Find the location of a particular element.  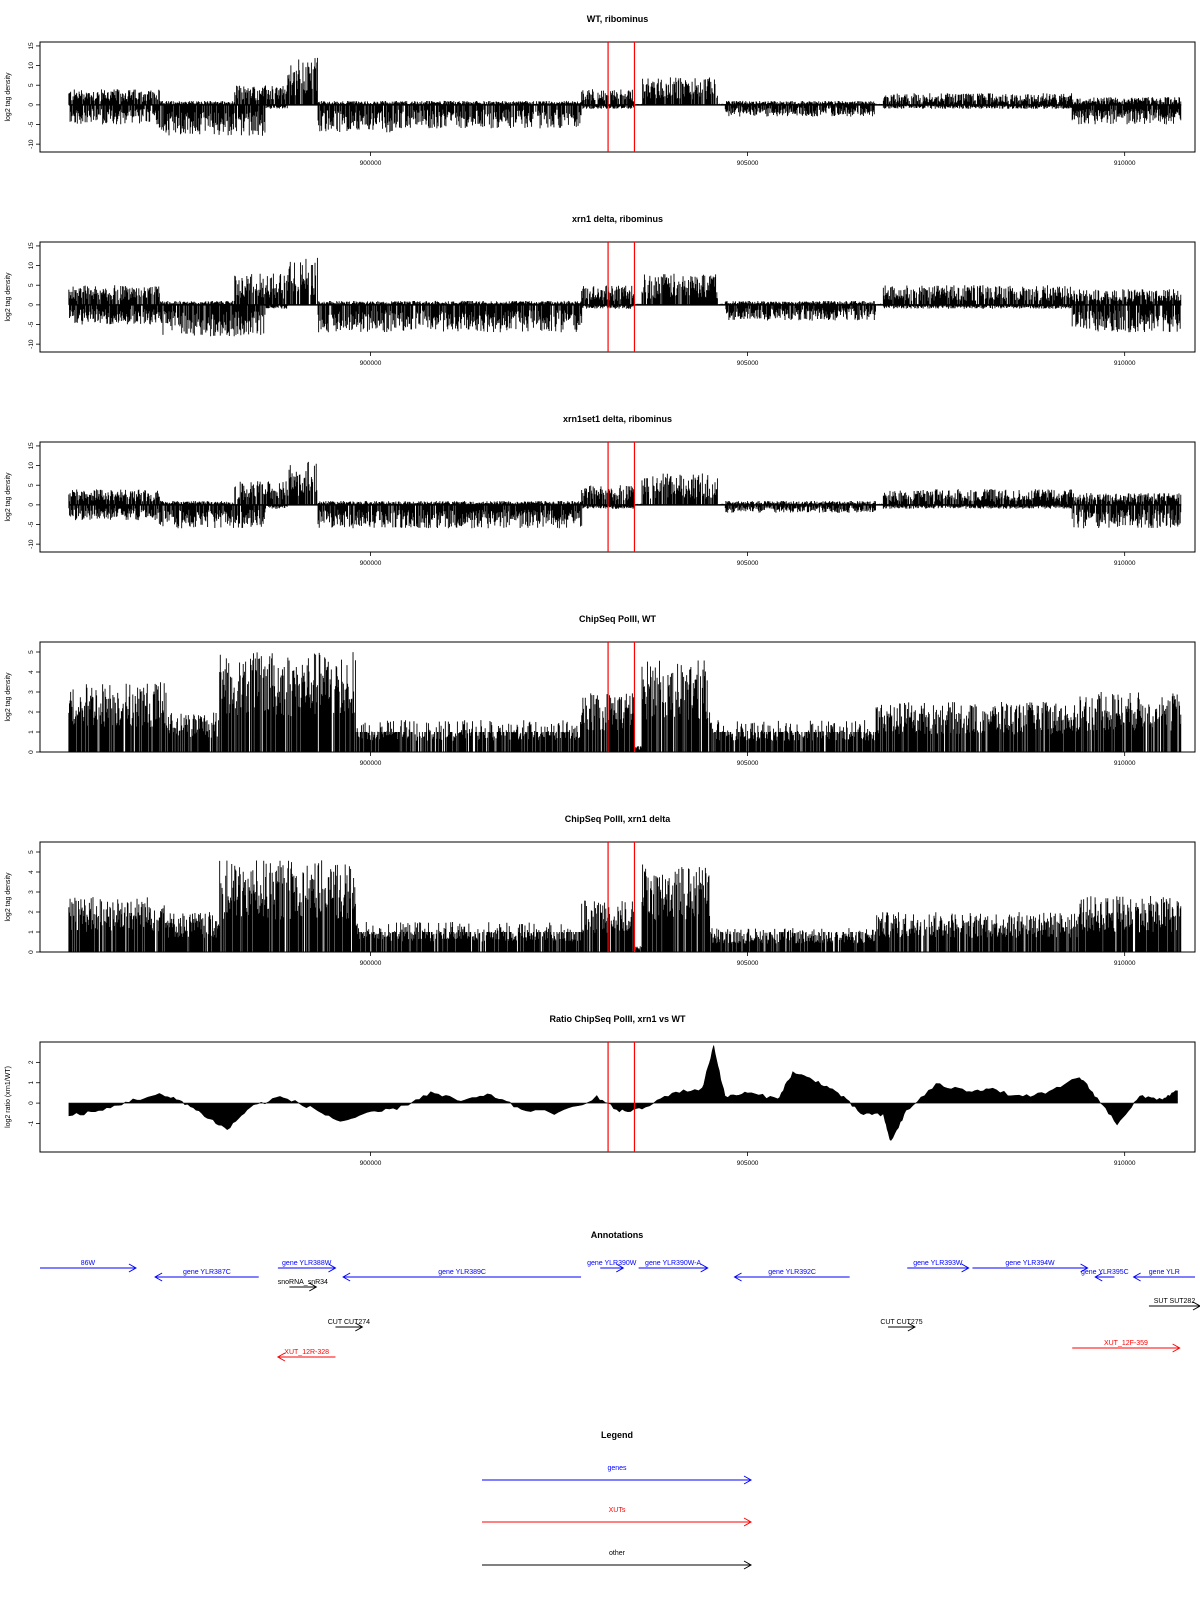

gene-label: gene YLR394W is located at coordinates (1030, 1263).